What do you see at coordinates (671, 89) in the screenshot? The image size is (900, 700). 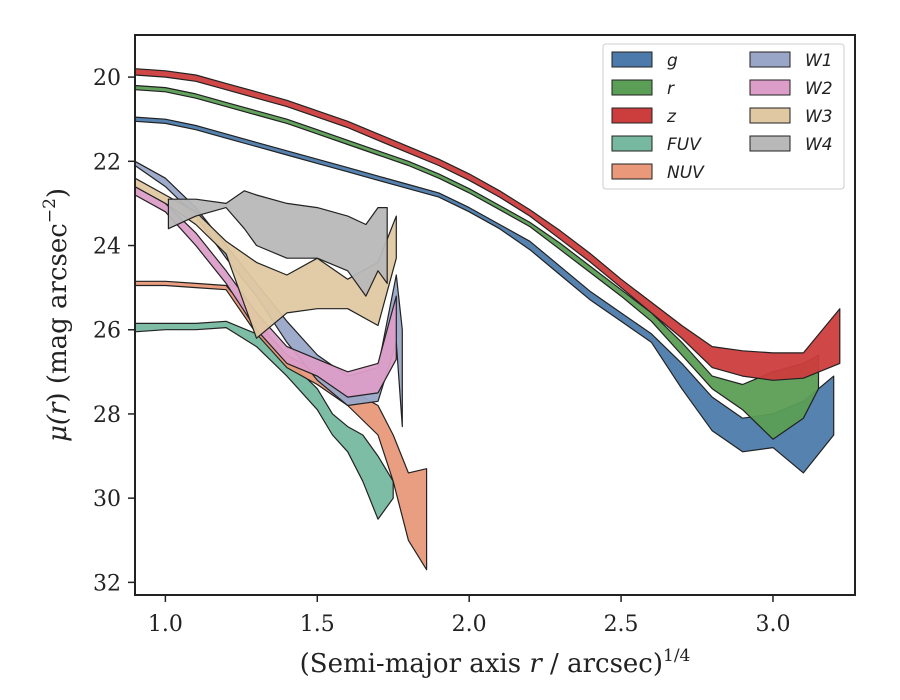 I see `legend-label-r: r` at bounding box center [671, 89].